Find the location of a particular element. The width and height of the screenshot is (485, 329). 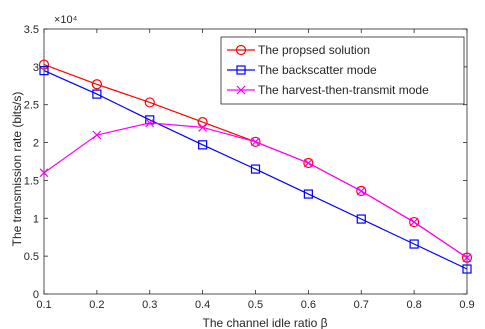

legend-label: The propsed solution is located at coordinates (314, 50).